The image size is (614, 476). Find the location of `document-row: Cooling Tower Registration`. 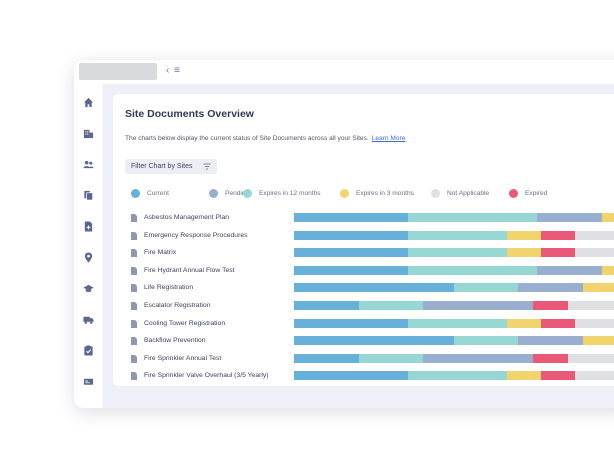

document-row: Cooling Tower Registration is located at coordinates (372, 323).